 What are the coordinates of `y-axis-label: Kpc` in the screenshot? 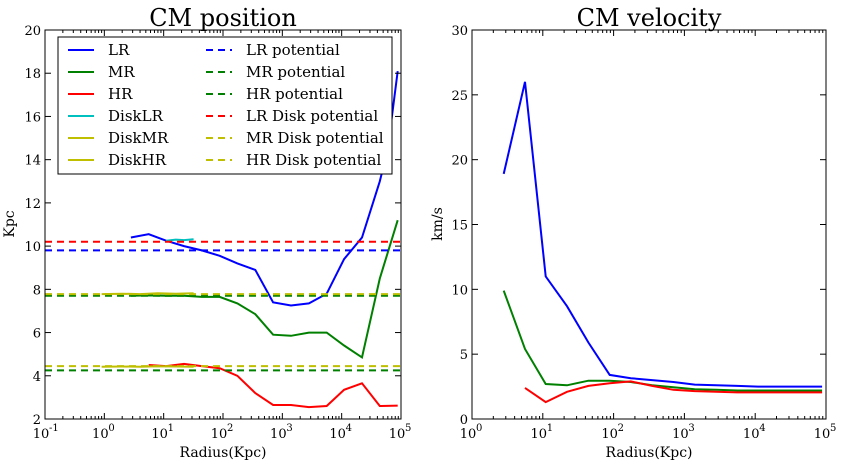 It's located at (10, 223).